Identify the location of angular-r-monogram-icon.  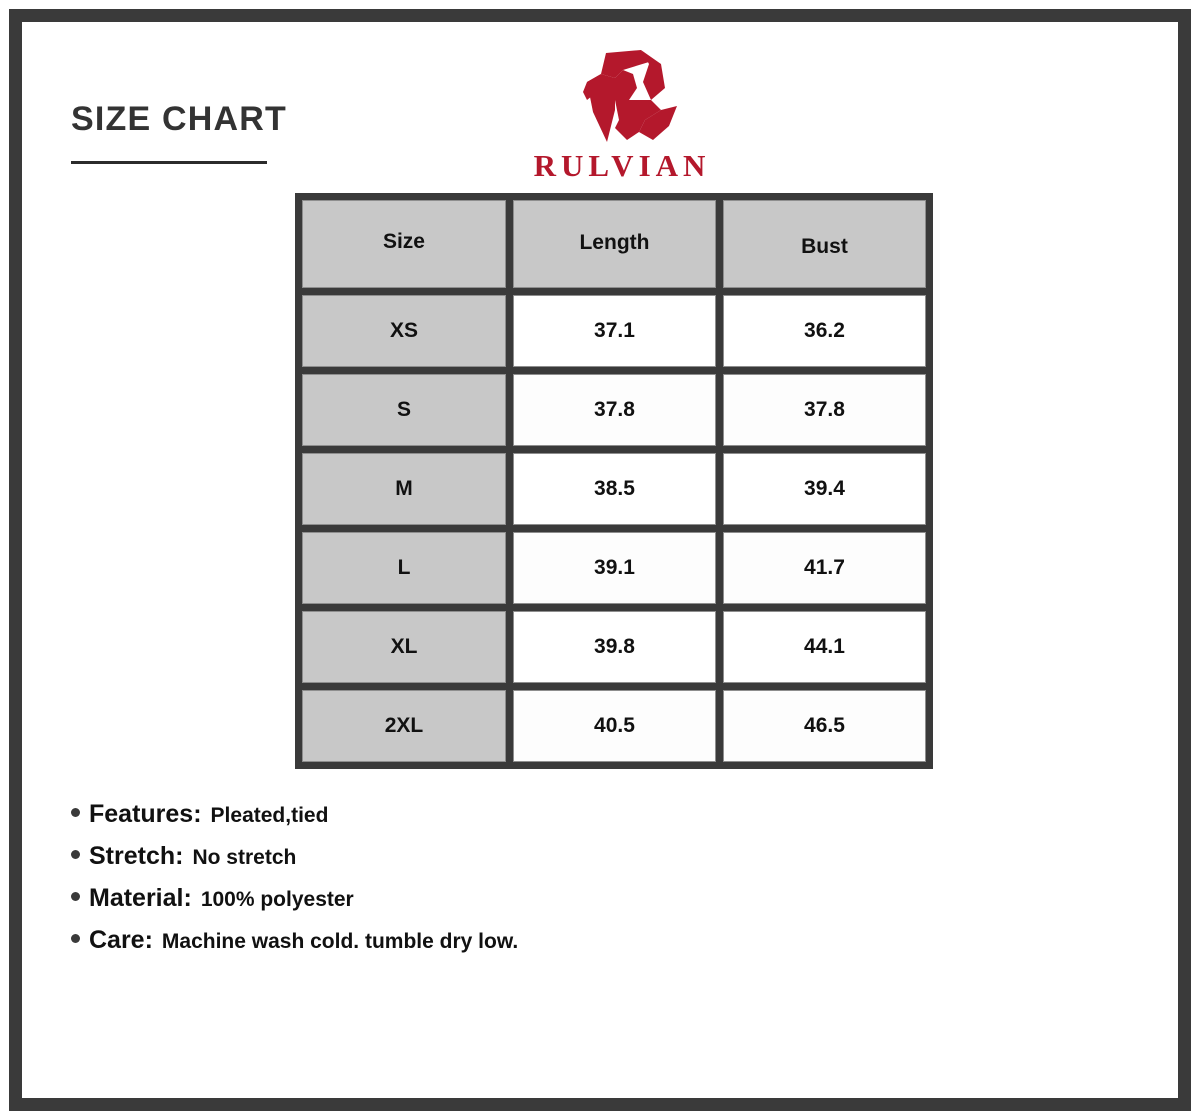
(630, 96).